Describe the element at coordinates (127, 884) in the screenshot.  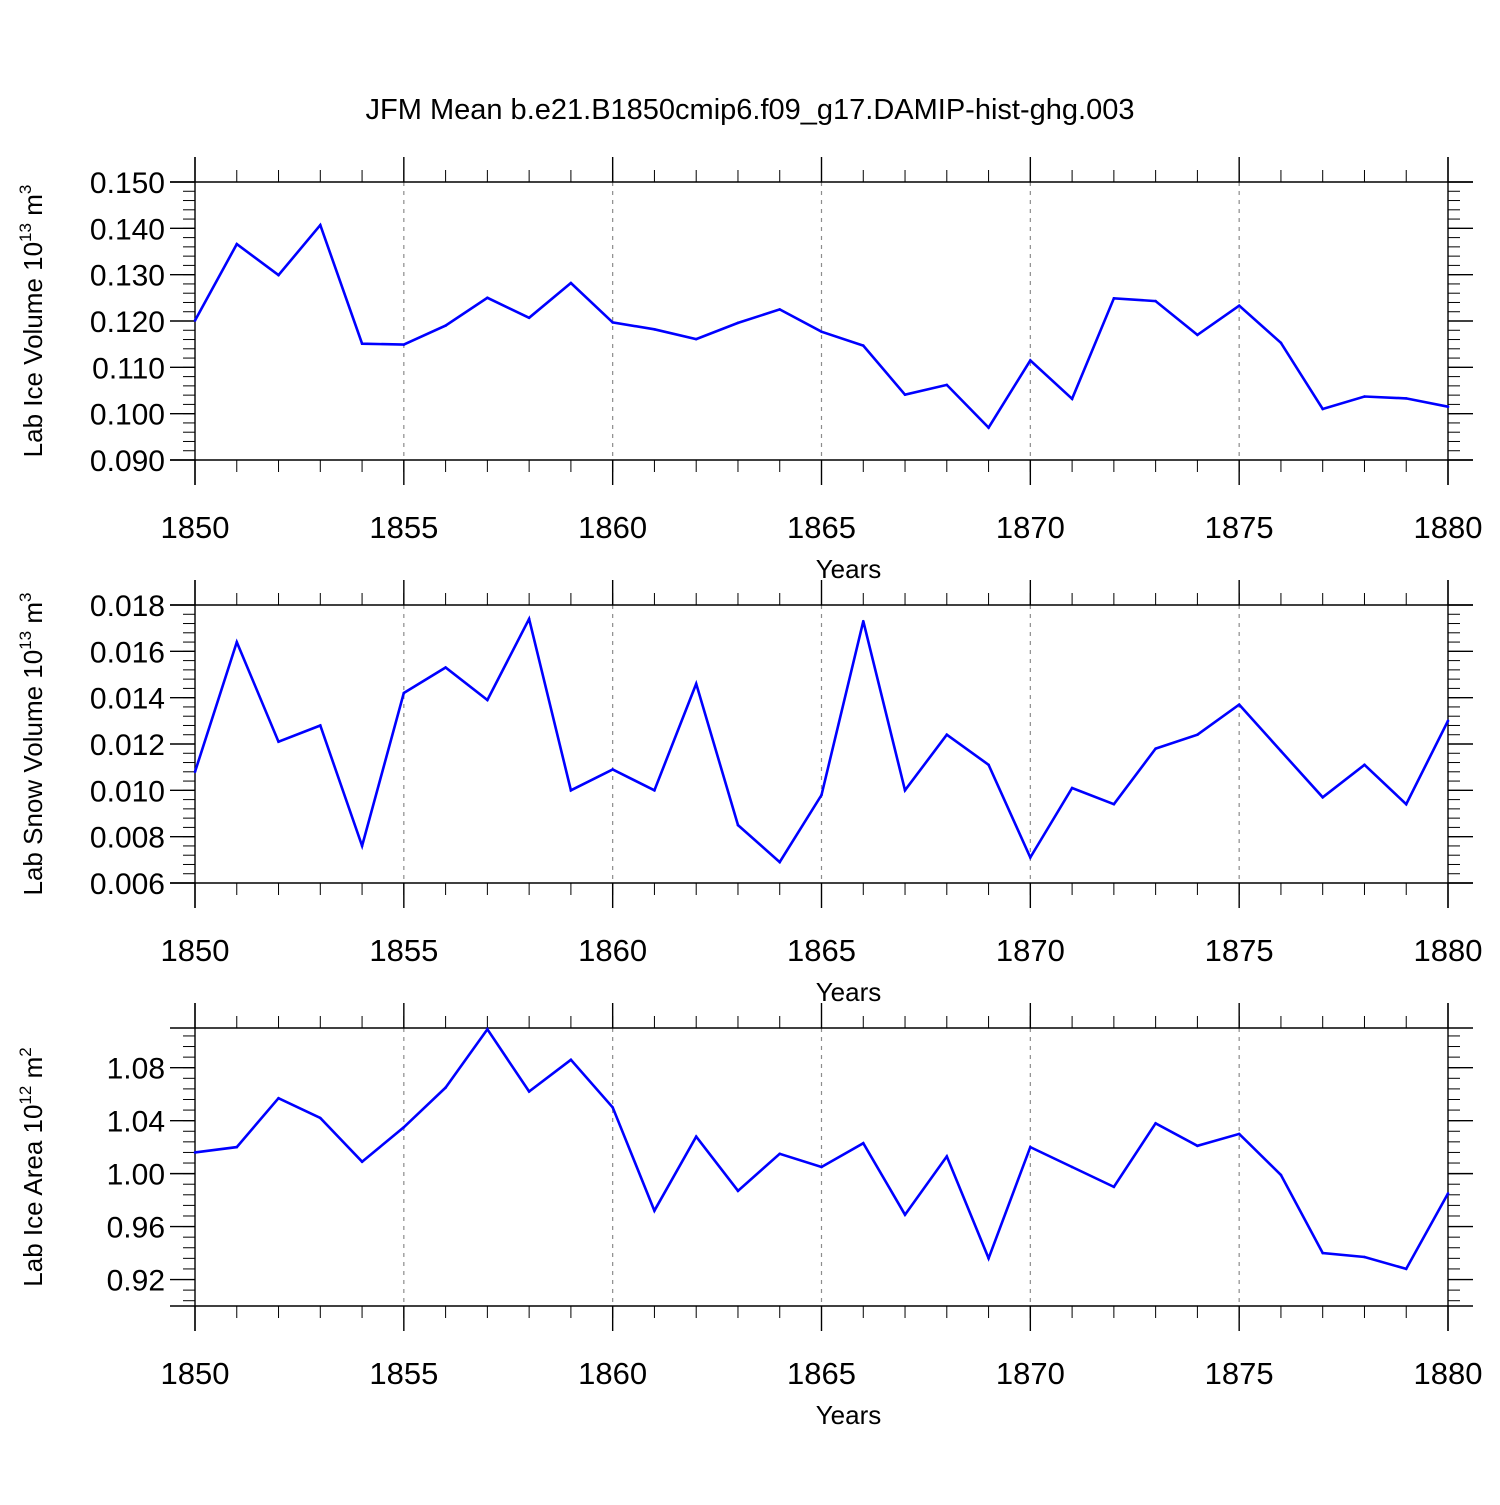
I see `y-tick-label: 0.006` at that location.